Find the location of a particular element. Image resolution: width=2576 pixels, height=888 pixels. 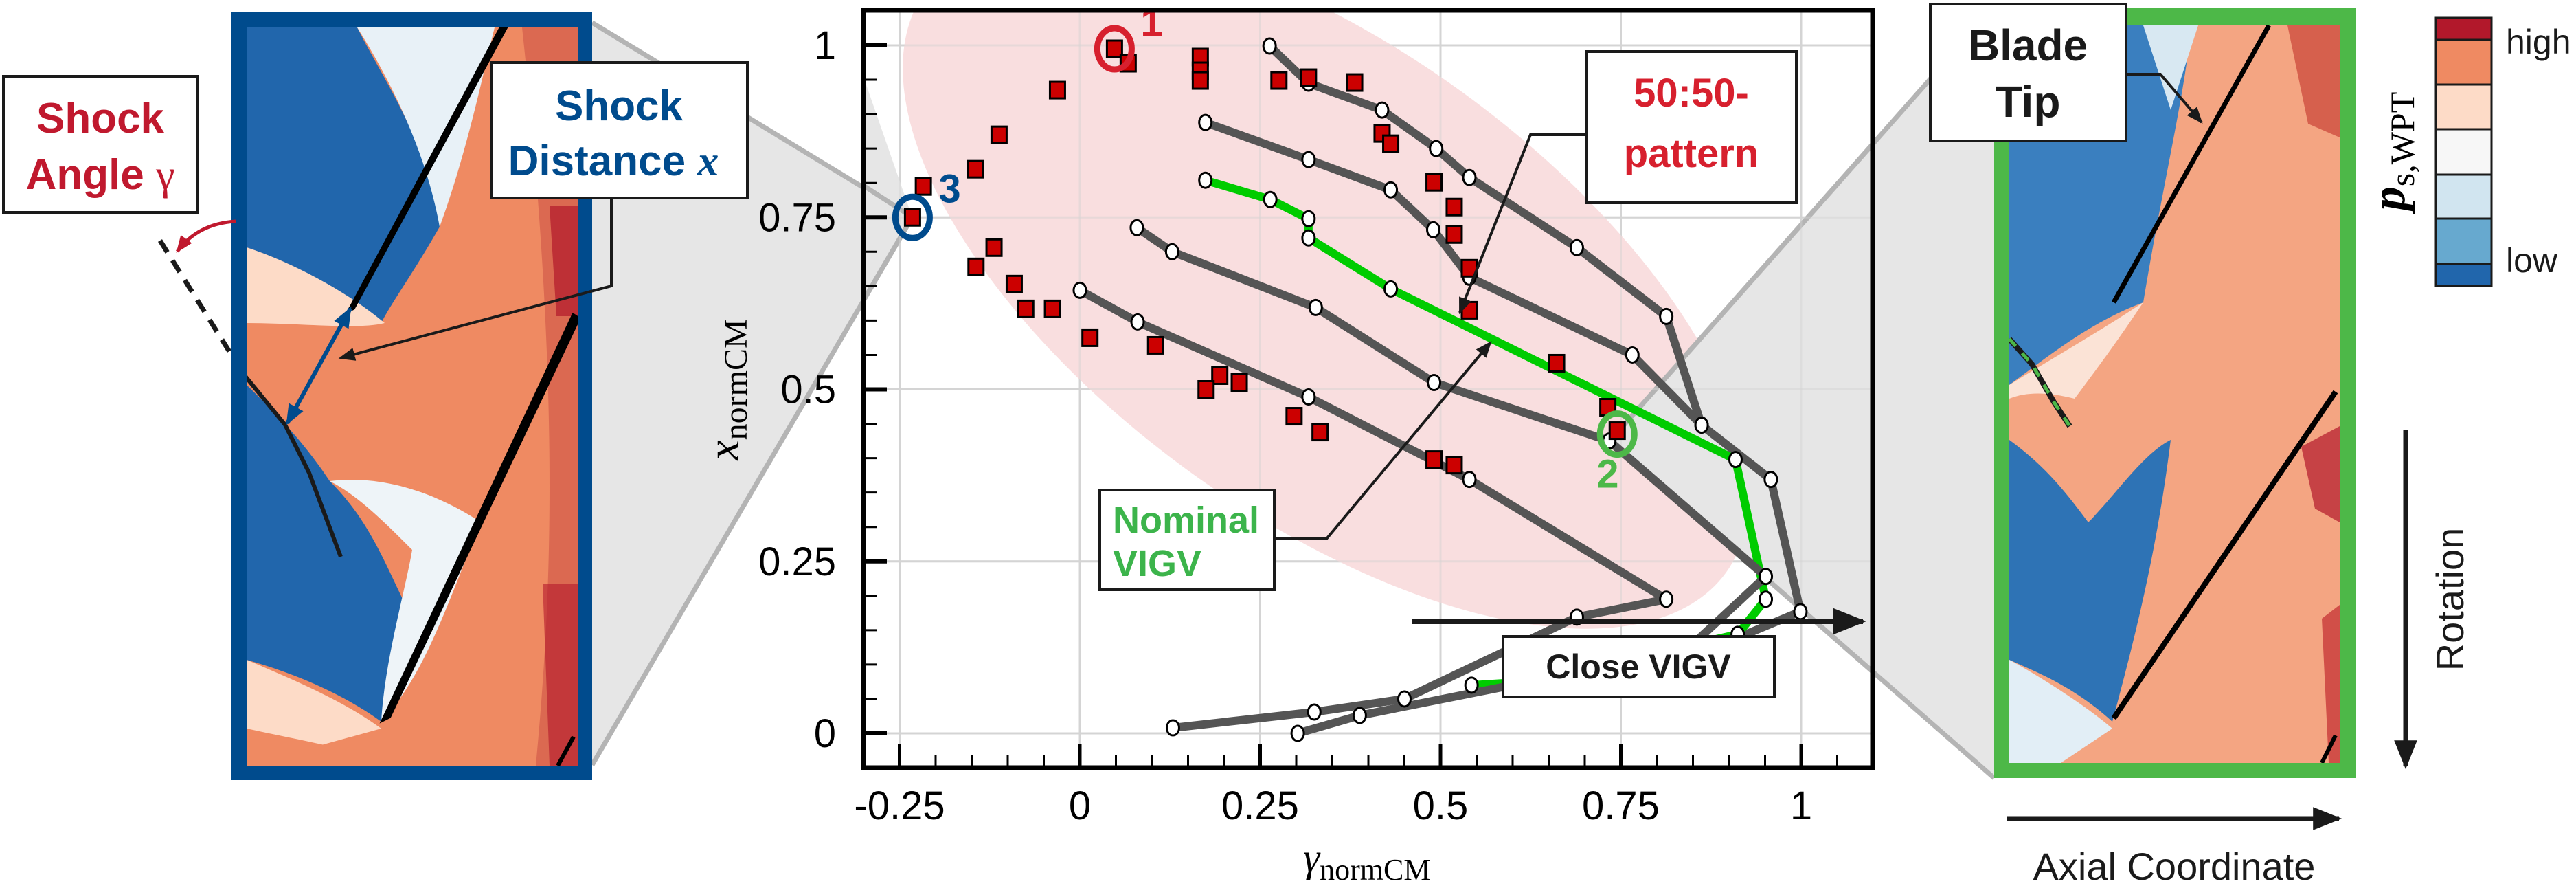

y-tick-label: 0.5 is located at coordinates (808, 390).